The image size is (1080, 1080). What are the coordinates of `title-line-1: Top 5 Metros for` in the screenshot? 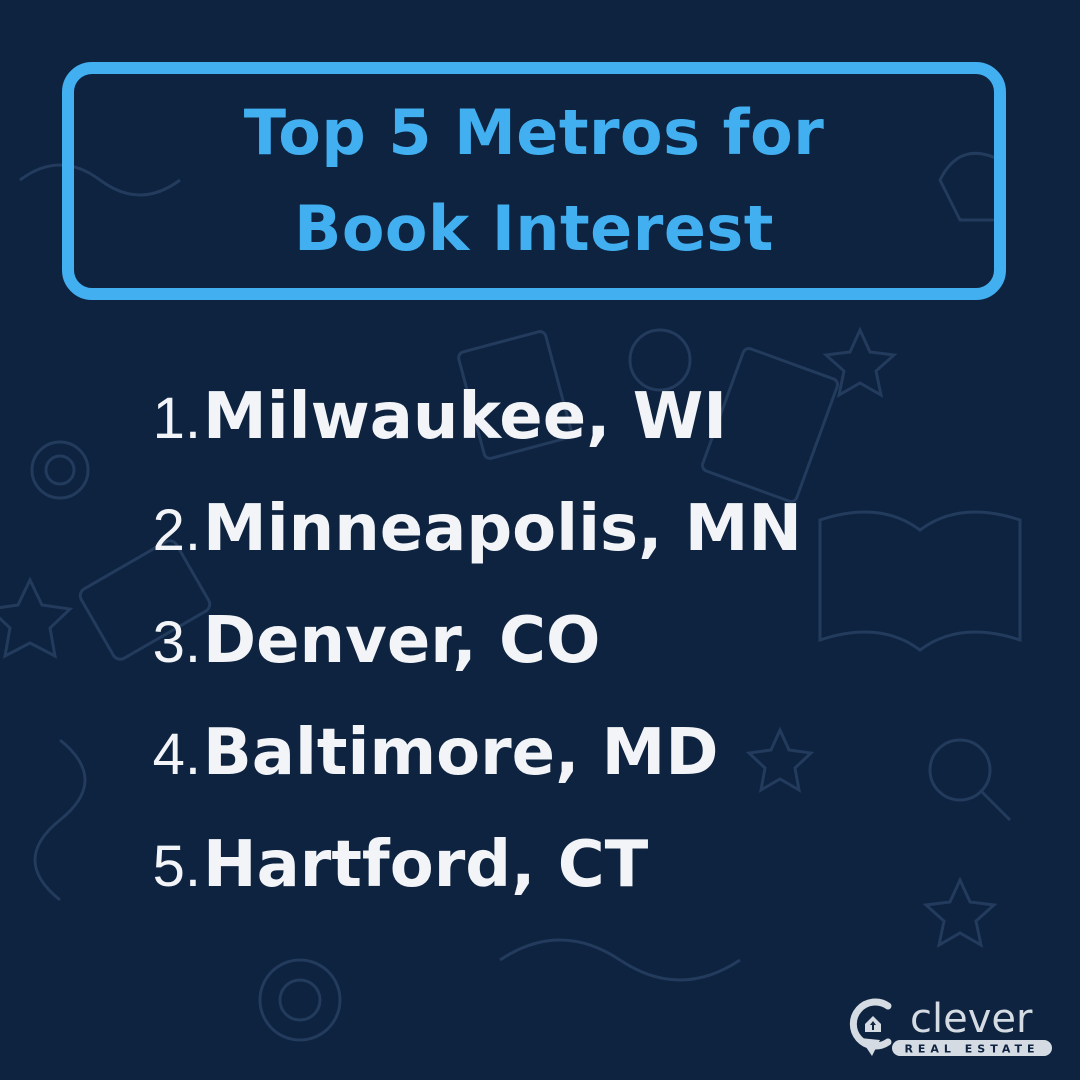 It's located at (534, 132).